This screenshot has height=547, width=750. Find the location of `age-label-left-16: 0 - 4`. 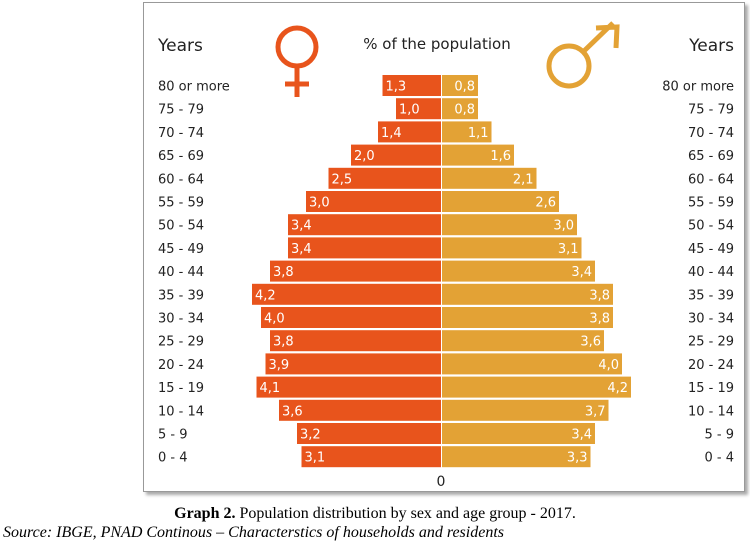

age-label-left-16: 0 - 4 is located at coordinates (173, 458).